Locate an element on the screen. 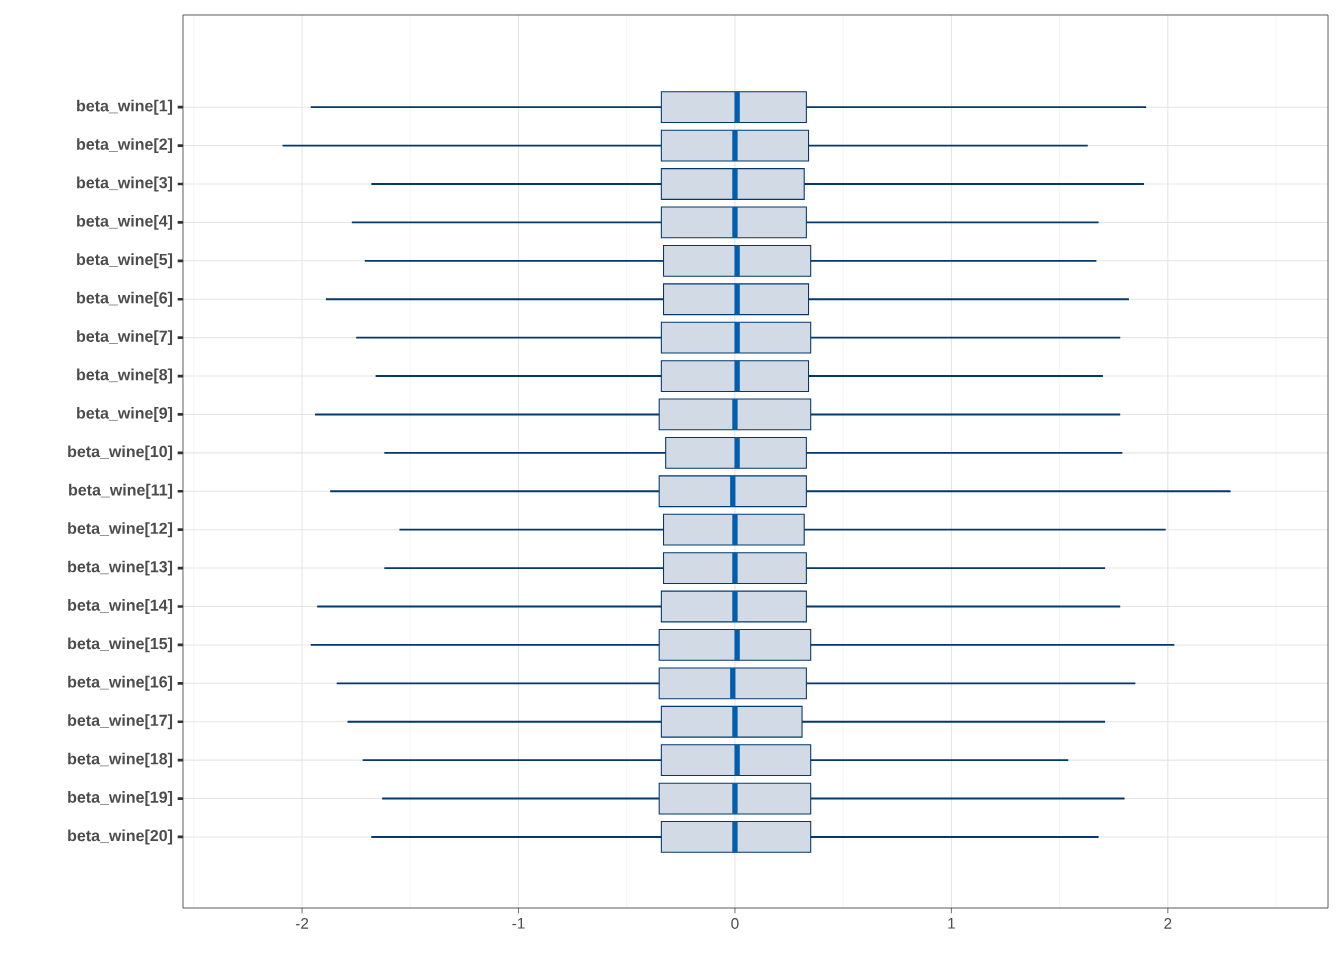 The height and width of the screenshot is (960, 1344). y-tick-label: beta_wine[20] is located at coordinates (120, 837).